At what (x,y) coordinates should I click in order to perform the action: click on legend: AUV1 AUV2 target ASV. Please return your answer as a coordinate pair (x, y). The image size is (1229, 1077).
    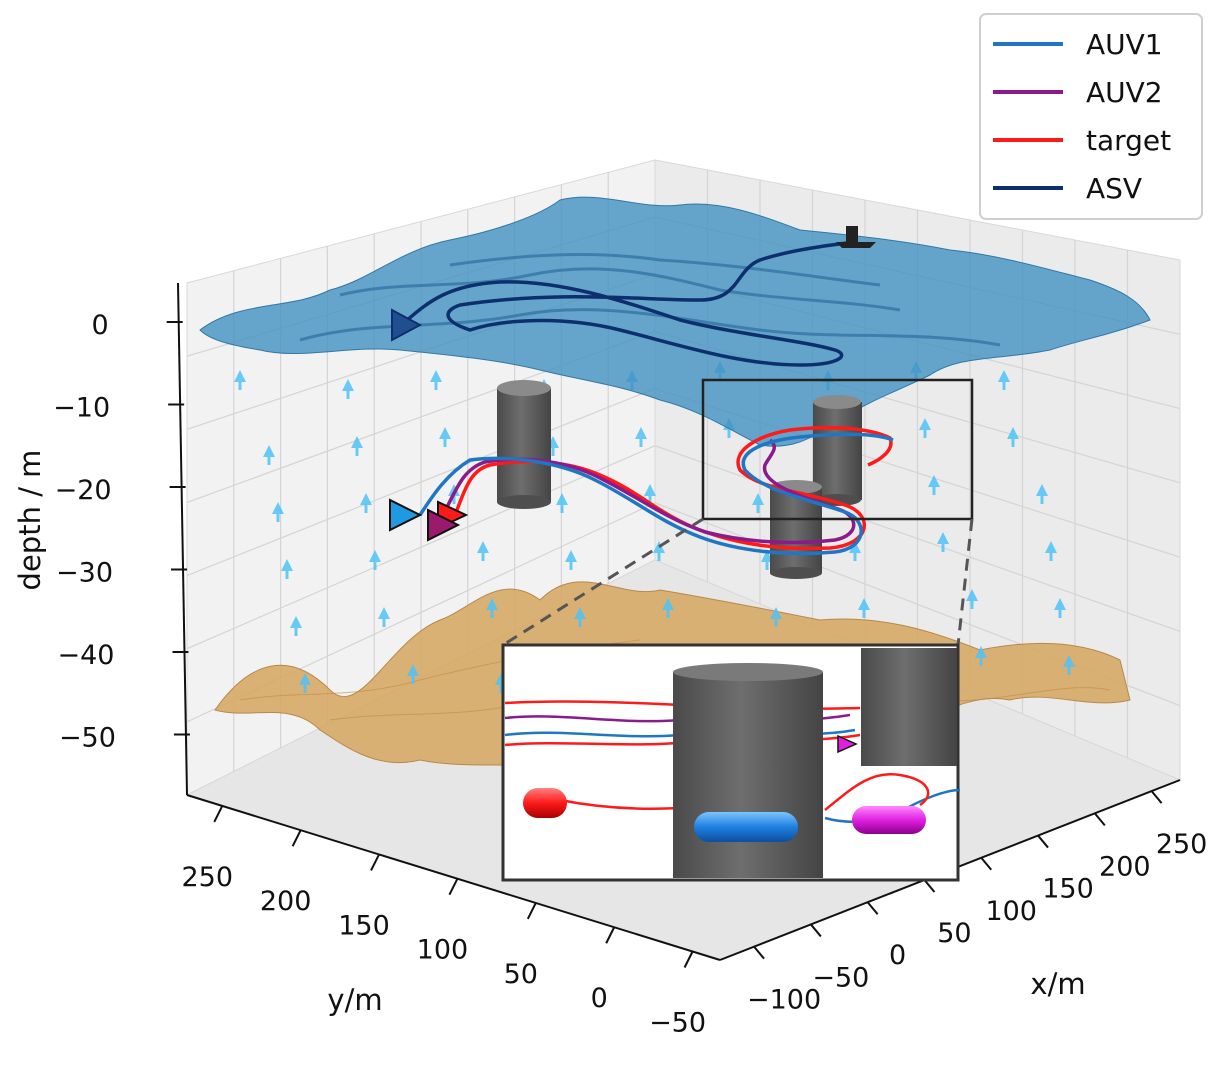
    Looking at the image, I should click on (1091, 116).